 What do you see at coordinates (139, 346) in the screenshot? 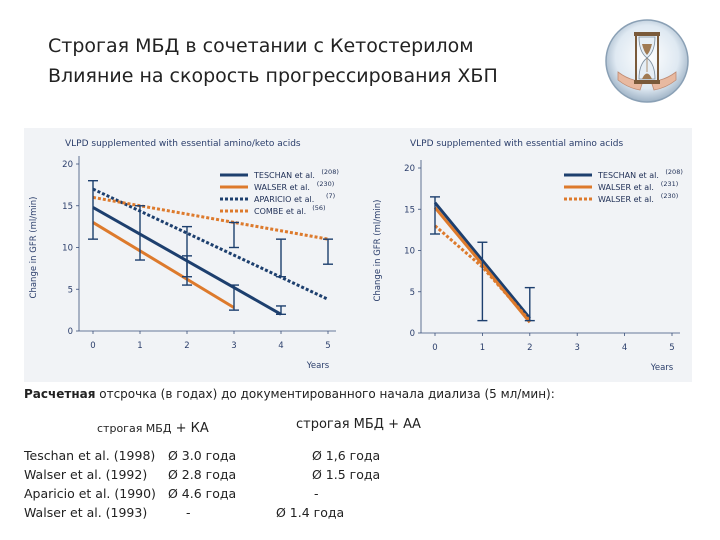
I see `chart1-x-tick-label: 1` at bounding box center [139, 346].